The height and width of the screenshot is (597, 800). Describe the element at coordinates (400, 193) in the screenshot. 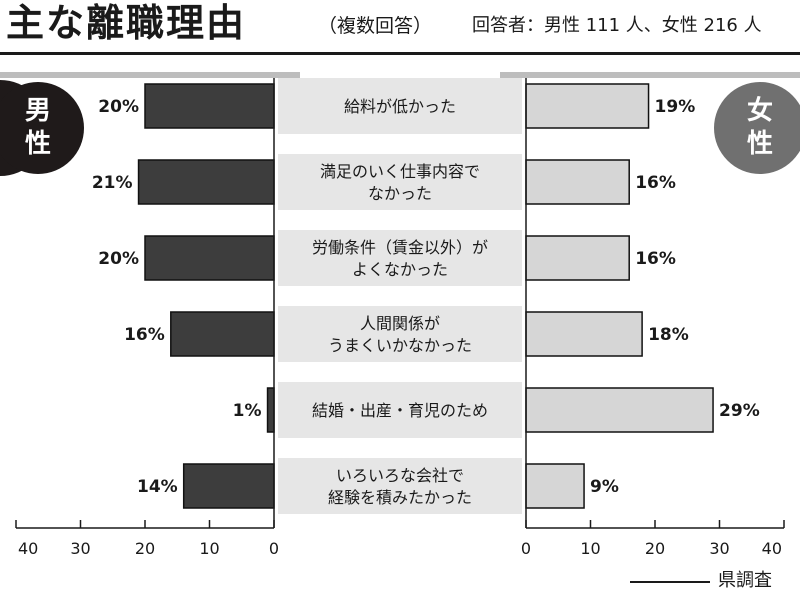

I see `category-label: なかった` at that location.